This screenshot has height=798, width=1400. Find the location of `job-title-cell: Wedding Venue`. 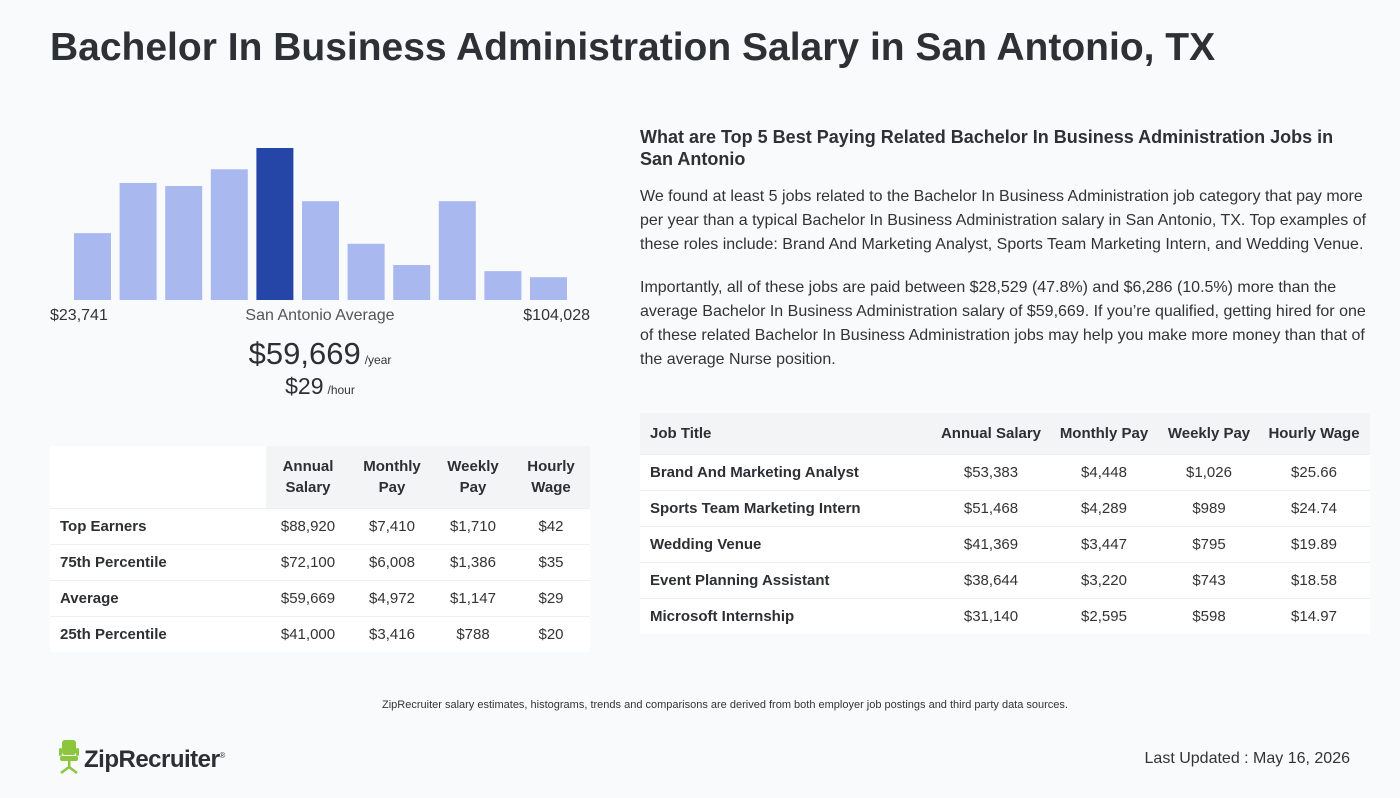

job-title-cell: Wedding Venue is located at coordinates (787, 544).